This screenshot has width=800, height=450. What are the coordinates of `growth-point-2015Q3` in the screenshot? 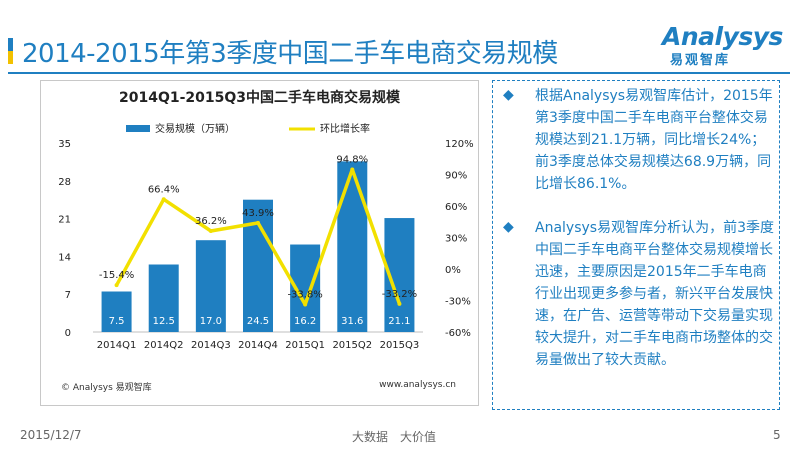 It's located at (399, 303).